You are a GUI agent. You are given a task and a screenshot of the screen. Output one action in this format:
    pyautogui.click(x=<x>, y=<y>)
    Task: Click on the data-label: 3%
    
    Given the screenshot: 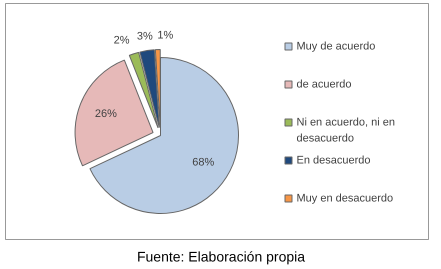 What is the action you would take?
    pyautogui.click(x=145, y=36)
    